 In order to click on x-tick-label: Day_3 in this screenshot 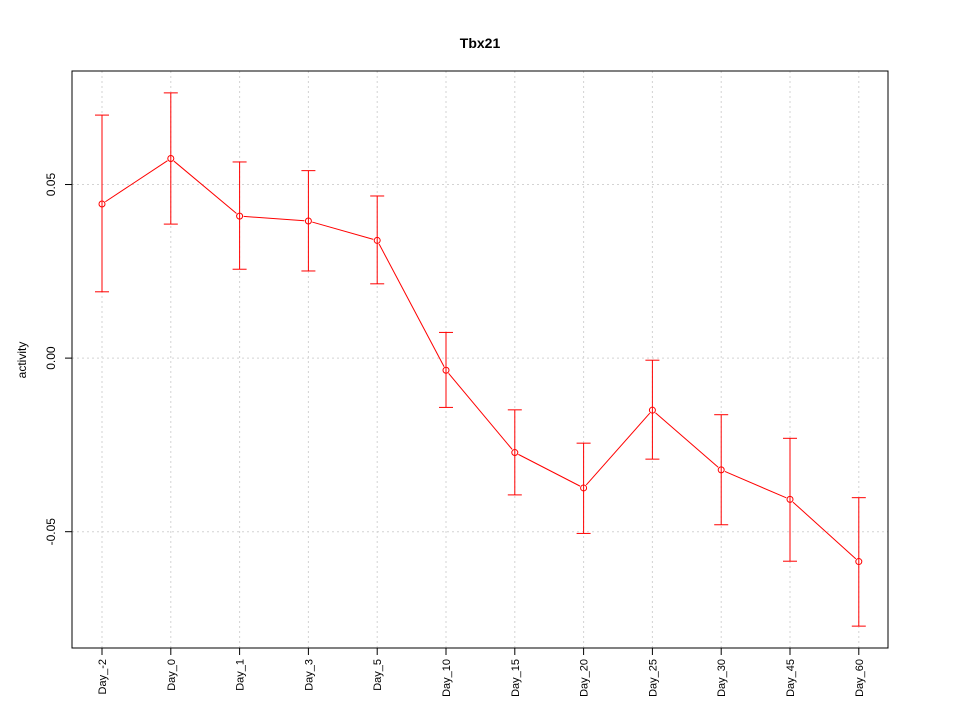, I will do `click(309, 675)`.